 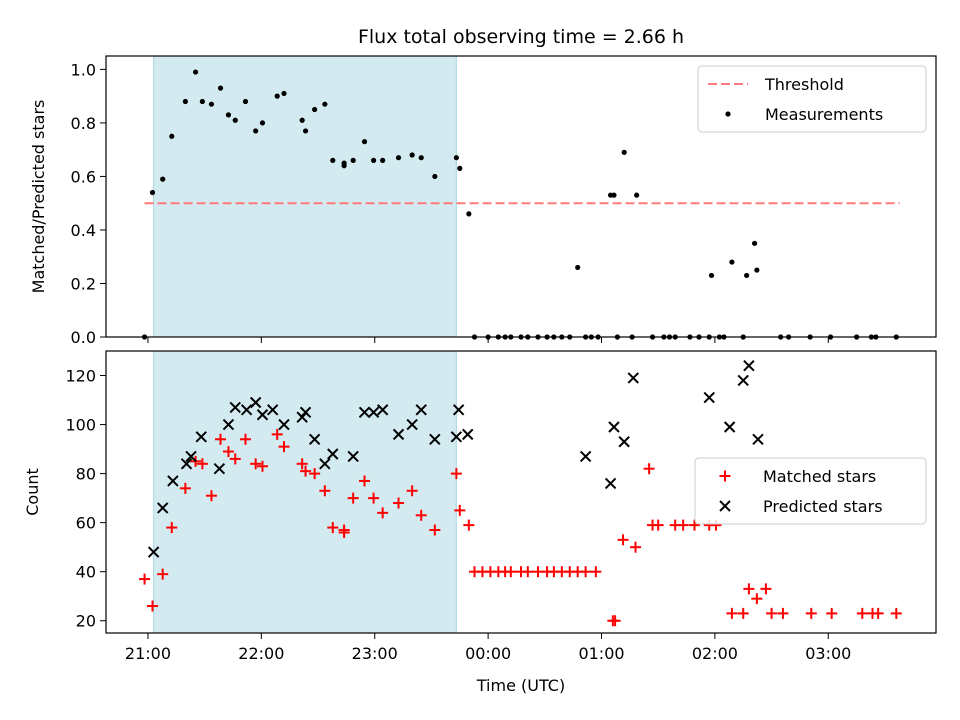 What do you see at coordinates (83, 337) in the screenshot?
I see `top-y-tick-label: 0.0` at bounding box center [83, 337].